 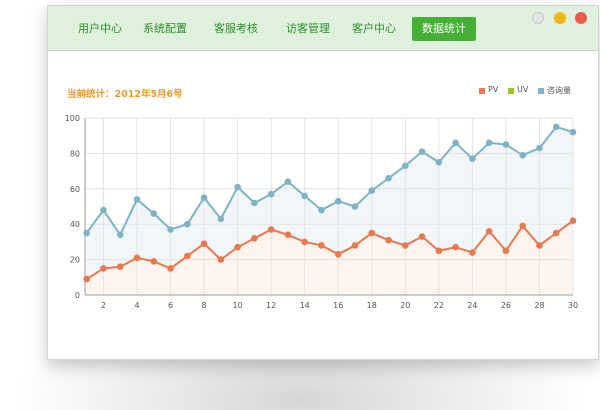 I want to click on x-tick-label-2: 2, so click(x=103, y=305).